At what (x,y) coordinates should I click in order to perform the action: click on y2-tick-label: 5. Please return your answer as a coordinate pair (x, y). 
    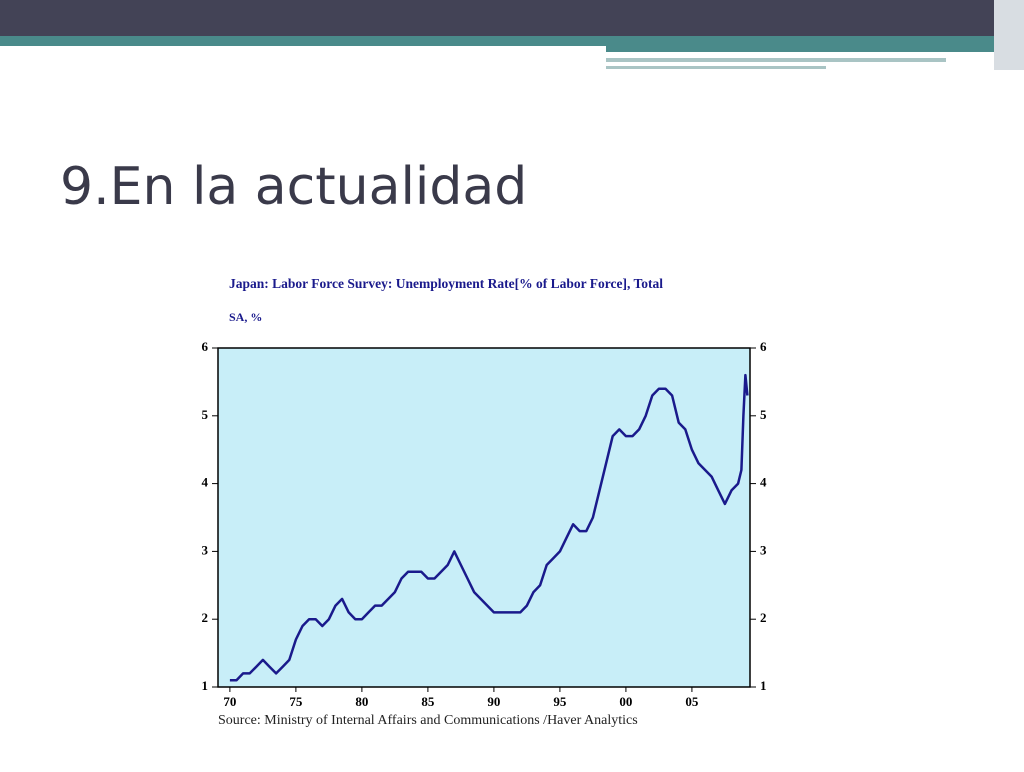
    Looking at the image, I should click on (763, 414).